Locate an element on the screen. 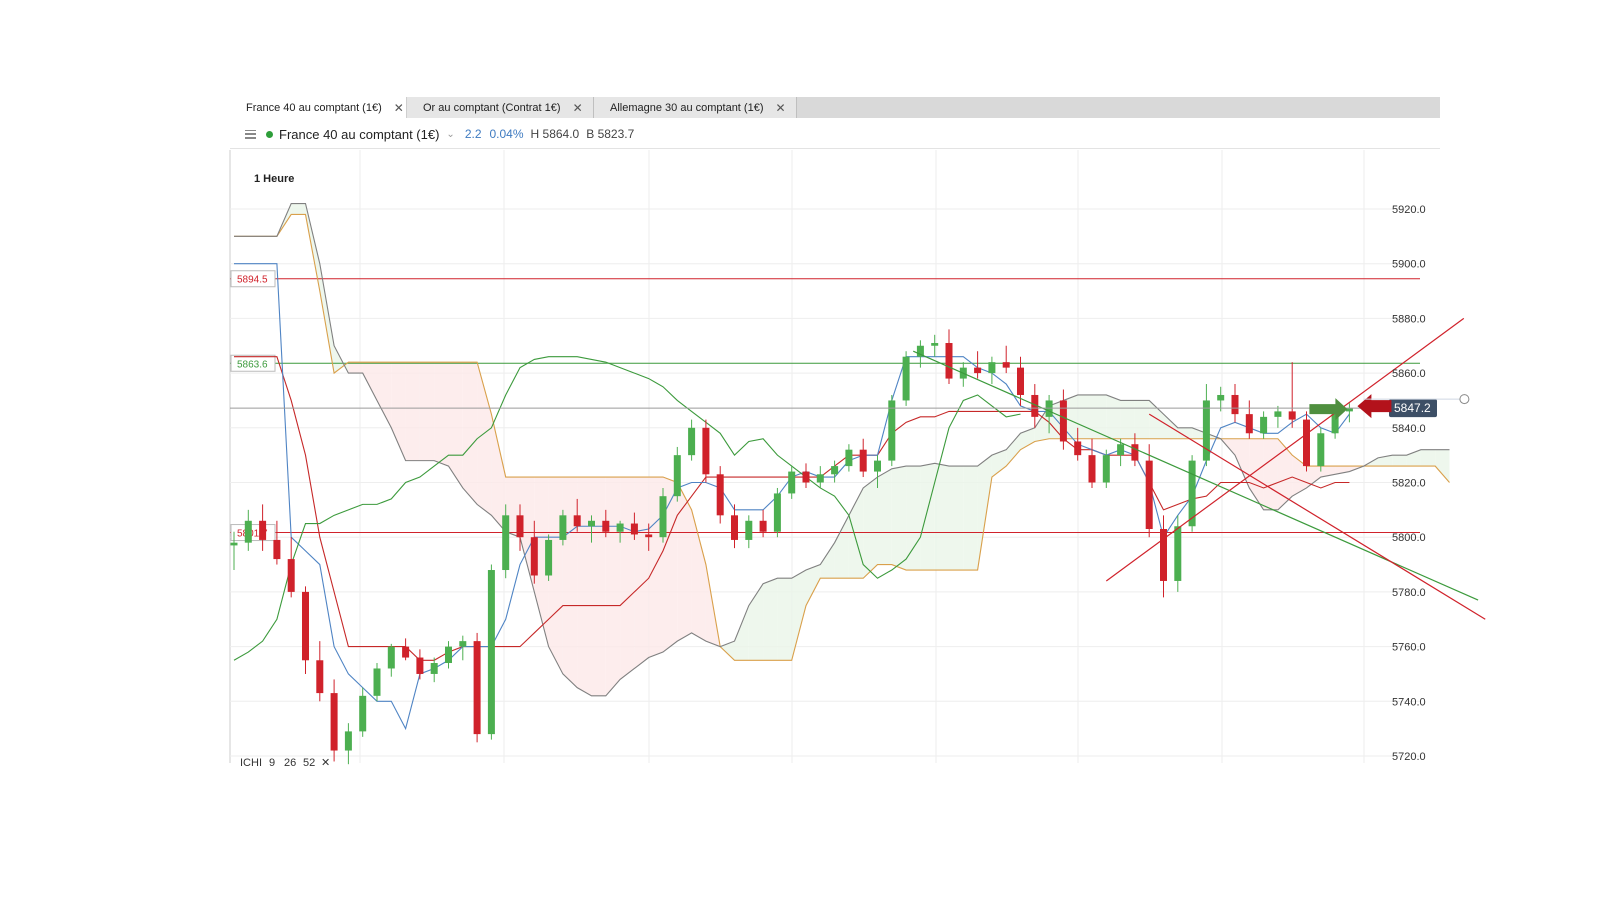  price-tick-label: 5800.0 is located at coordinates (1409, 538).